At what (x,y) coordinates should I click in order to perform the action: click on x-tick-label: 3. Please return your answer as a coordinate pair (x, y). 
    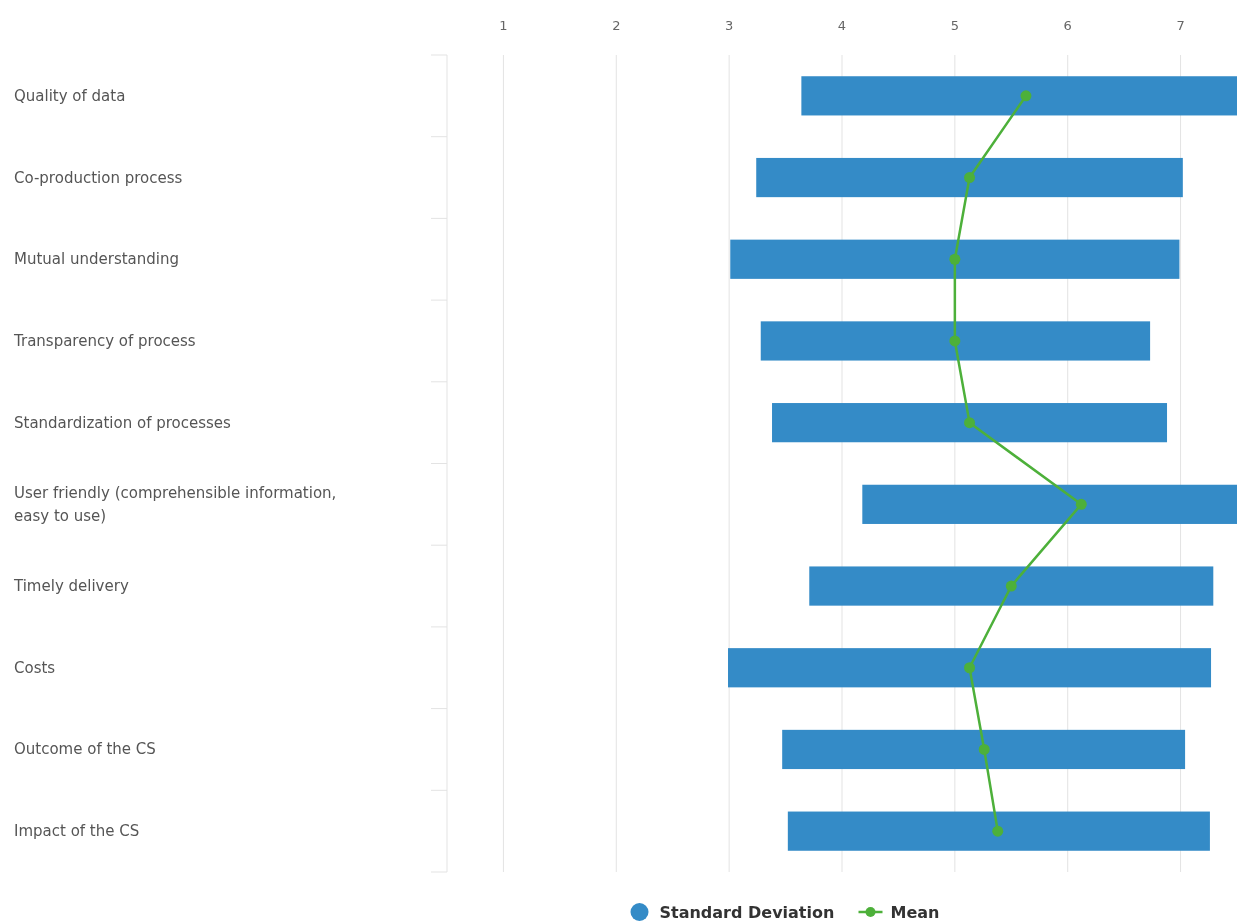
    Looking at the image, I should click on (729, 25).